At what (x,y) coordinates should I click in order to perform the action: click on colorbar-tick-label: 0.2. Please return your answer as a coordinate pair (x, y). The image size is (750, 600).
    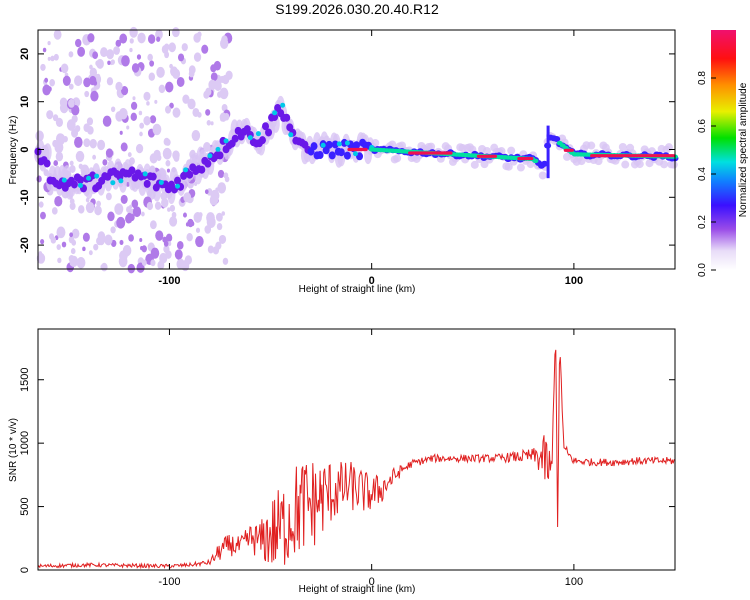
    Looking at the image, I should click on (702, 222).